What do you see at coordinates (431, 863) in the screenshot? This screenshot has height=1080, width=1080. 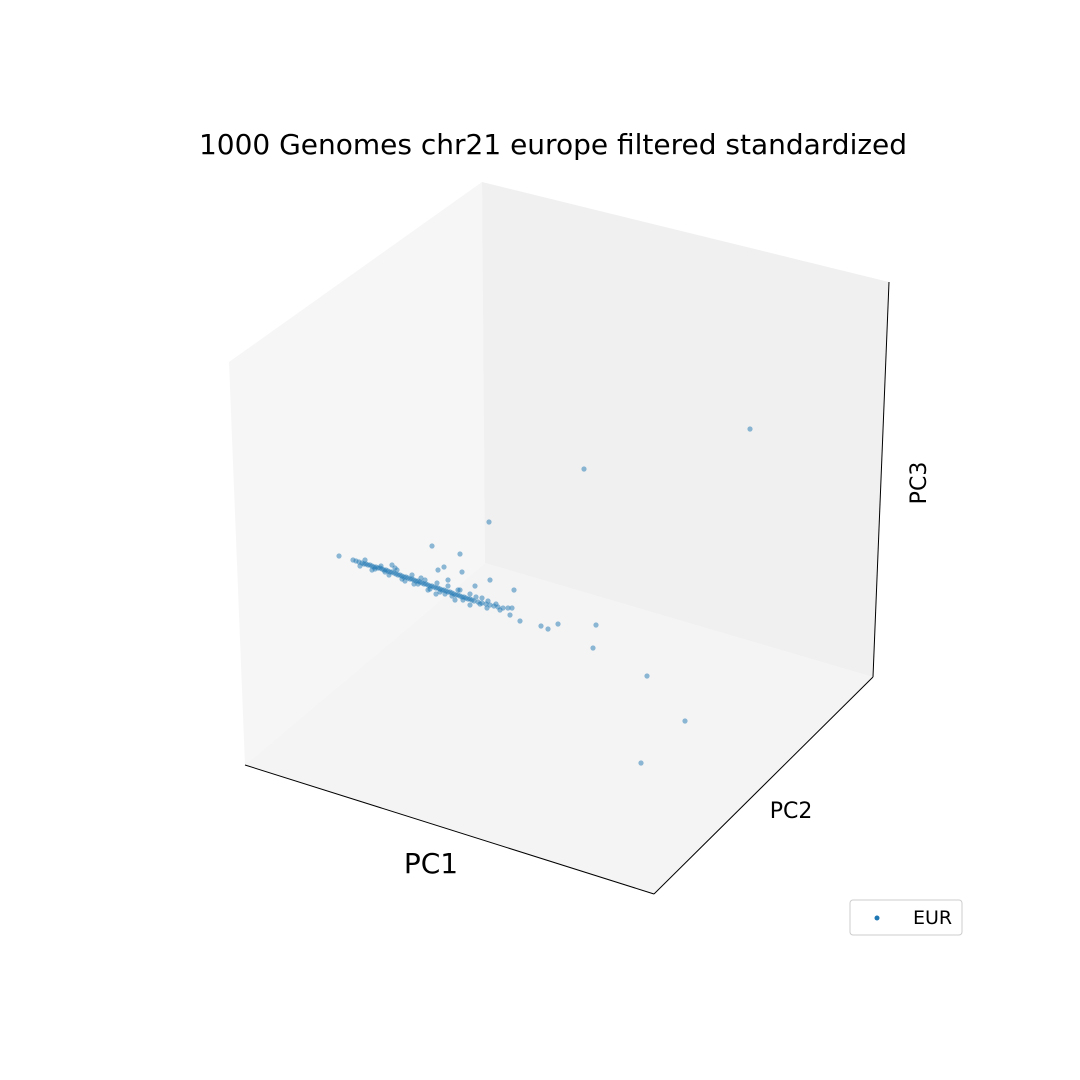 I see `x-axis-label: PC1` at bounding box center [431, 863].